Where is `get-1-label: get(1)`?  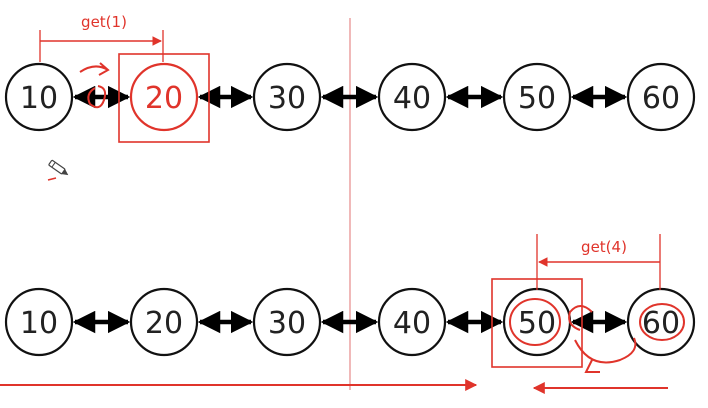 get-1-label: get(1) is located at coordinates (104, 22).